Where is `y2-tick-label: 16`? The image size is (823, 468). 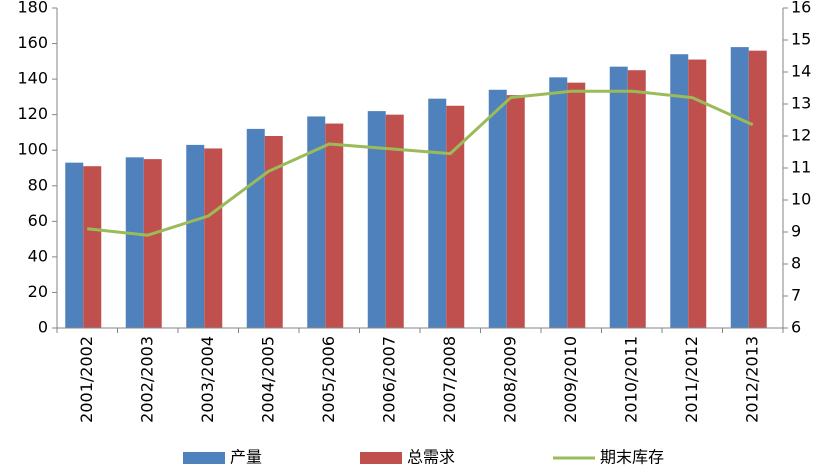 y2-tick-label: 16 is located at coordinates (801, 8).